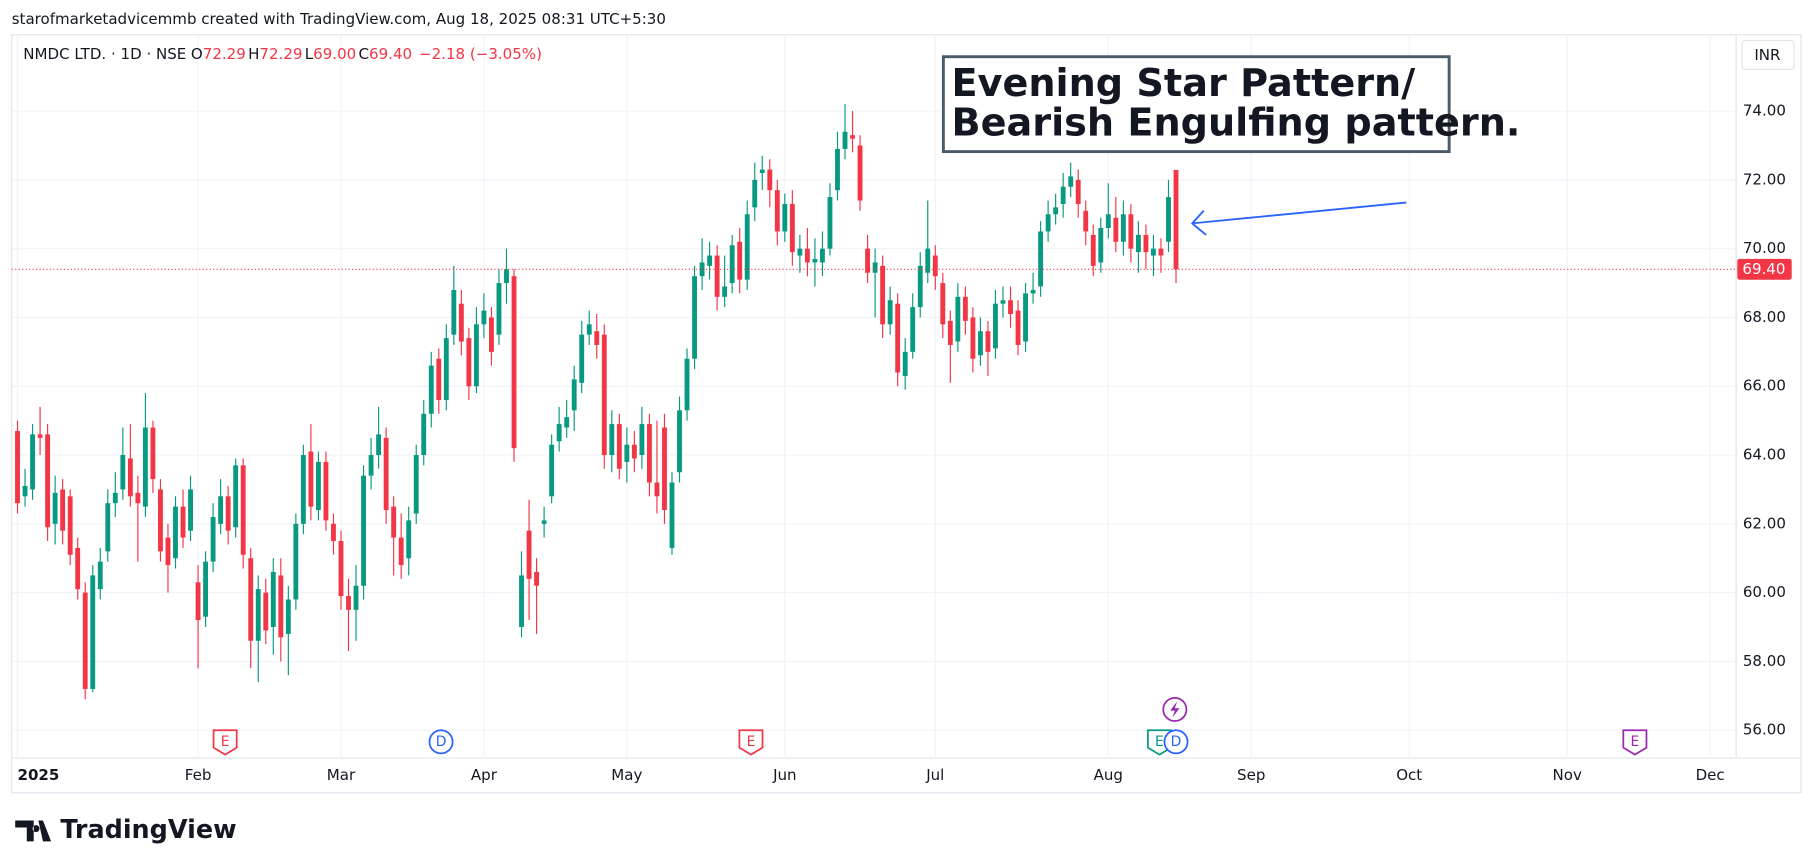 This screenshot has height=868, width=1815. I want to click on currency: INR, so click(1767, 55).